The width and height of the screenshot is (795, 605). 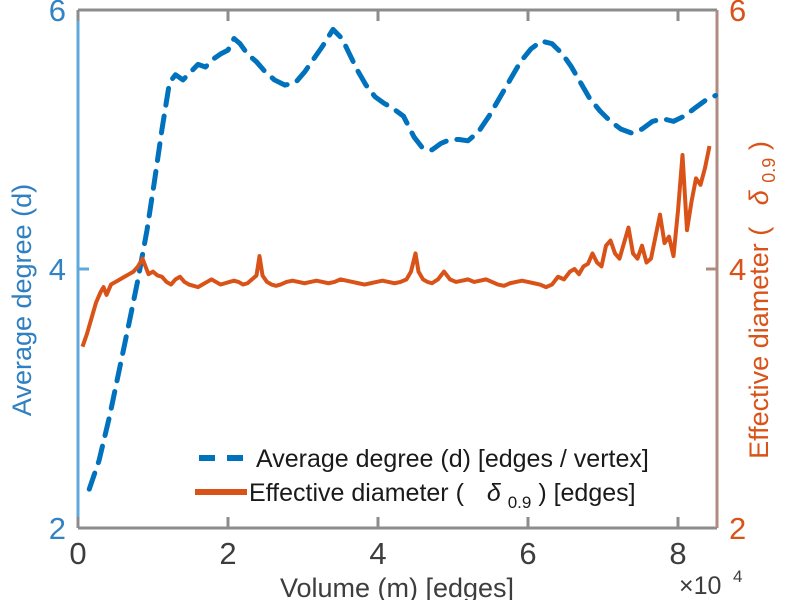 What do you see at coordinates (769, 170) in the screenshot?
I see `delta-subscript: 0.9` at bounding box center [769, 170].